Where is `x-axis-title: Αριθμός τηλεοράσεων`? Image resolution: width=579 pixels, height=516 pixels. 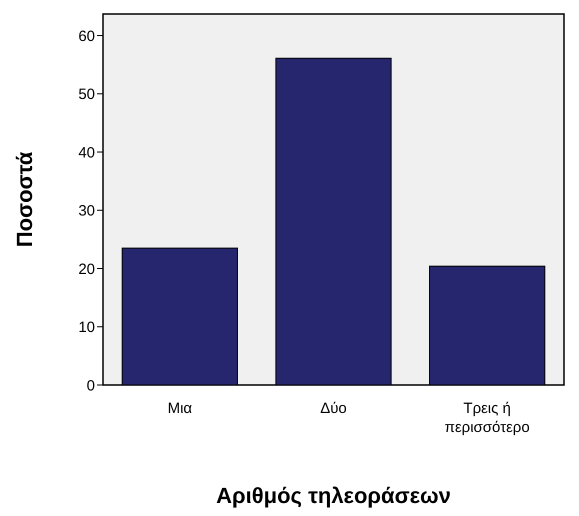
x-axis-title: Αριθμός τηλεοράσεων is located at coordinates (333, 495).